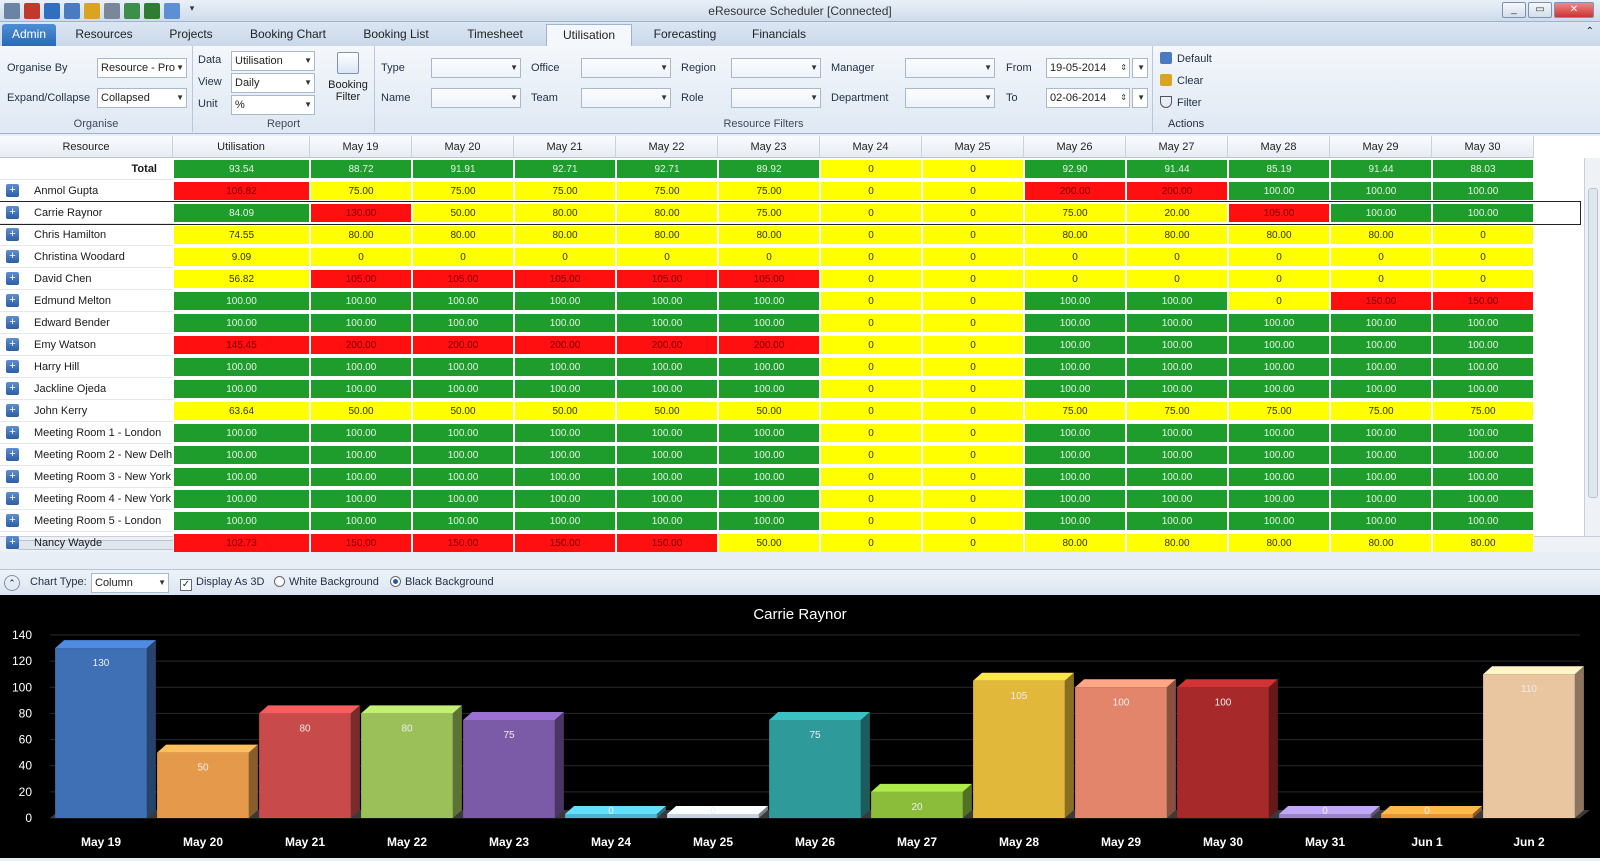  I want to click on spinner-icon: ⇕, so click(1123, 67).